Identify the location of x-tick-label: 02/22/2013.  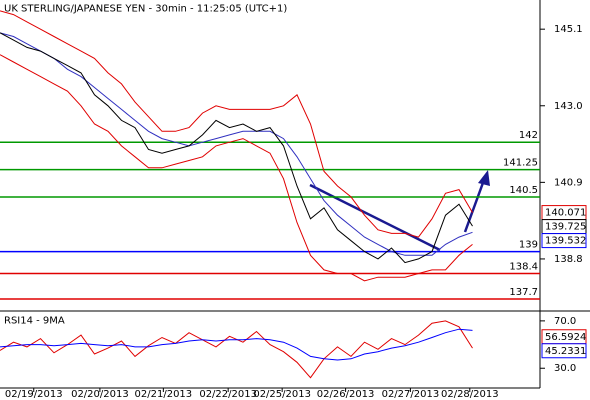
(228, 394).